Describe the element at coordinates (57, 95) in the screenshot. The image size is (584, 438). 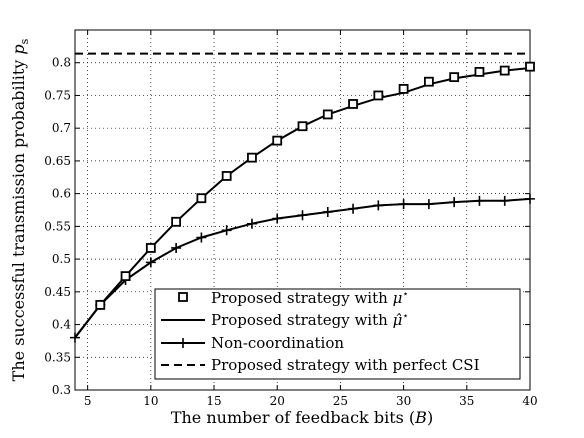
I see `y-tick-label: 0.75` at that location.